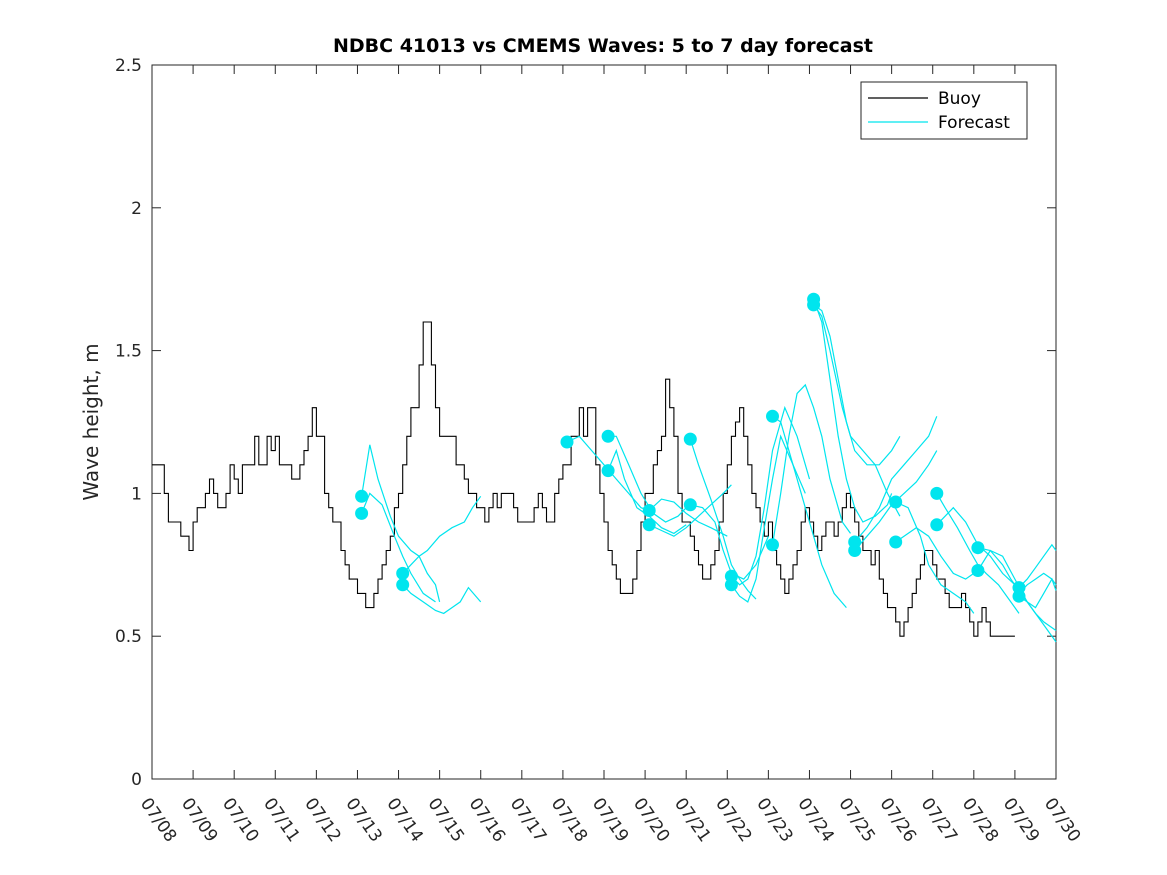 The height and width of the screenshot is (875, 1167). What do you see at coordinates (128, 352) in the screenshot?
I see `y-tick-label: 1.5` at bounding box center [128, 352].